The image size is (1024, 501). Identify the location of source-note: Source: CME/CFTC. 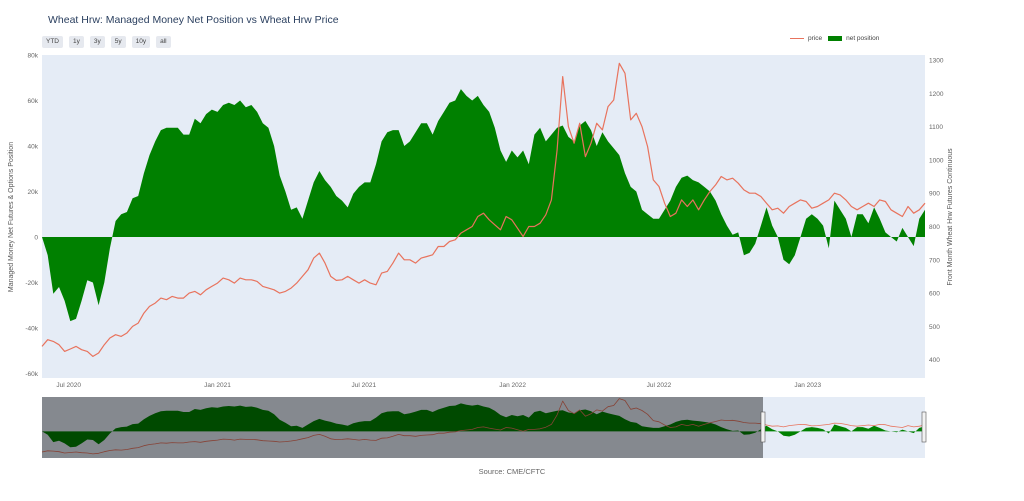
(512, 471).